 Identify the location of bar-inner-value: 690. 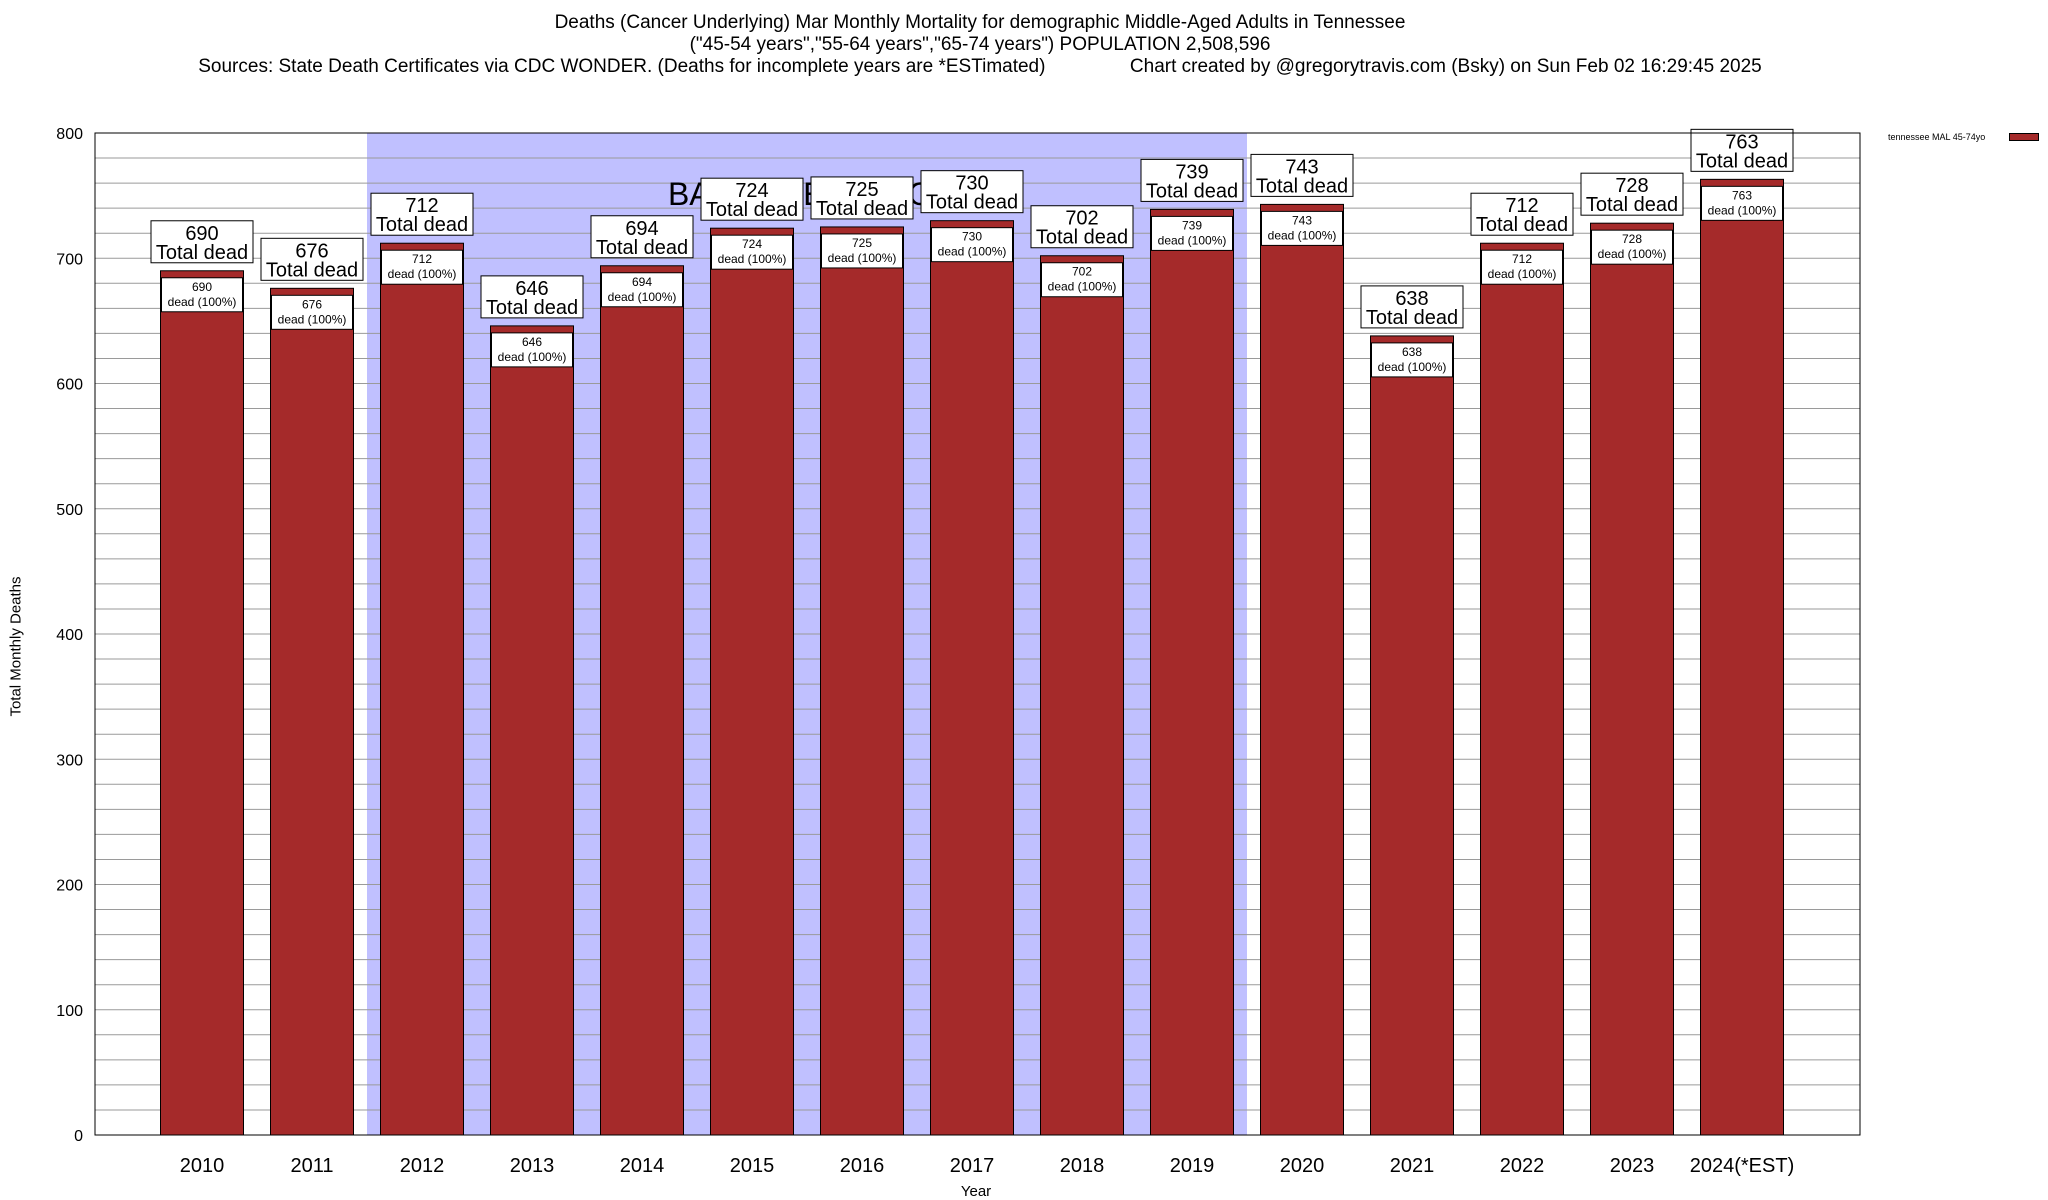
(202, 287).